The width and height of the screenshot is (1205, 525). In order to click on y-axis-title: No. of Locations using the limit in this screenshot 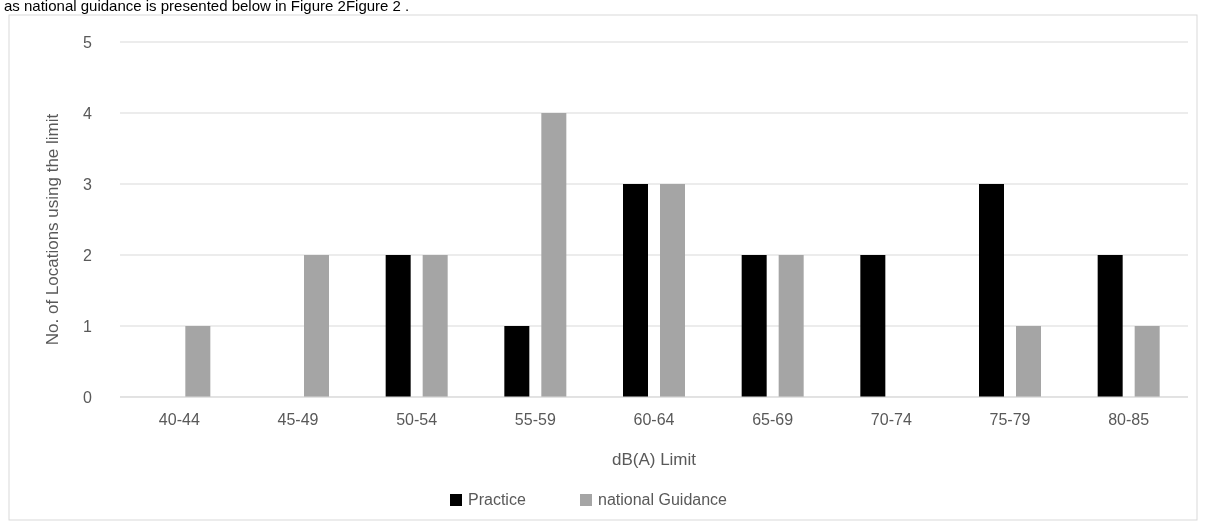, I will do `click(52, 229)`.